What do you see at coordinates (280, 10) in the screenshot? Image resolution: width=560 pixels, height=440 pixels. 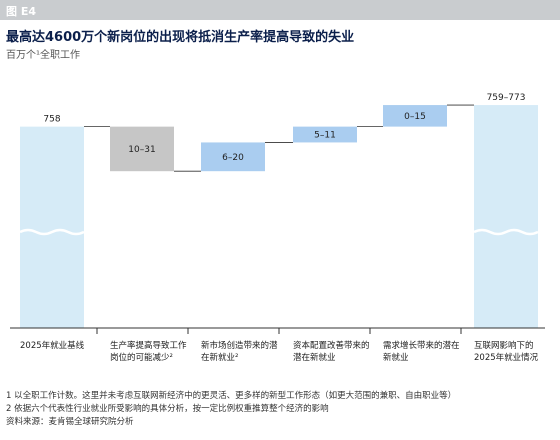 I see `figure-header-bar: 图 E4` at bounding box center [280, 10].